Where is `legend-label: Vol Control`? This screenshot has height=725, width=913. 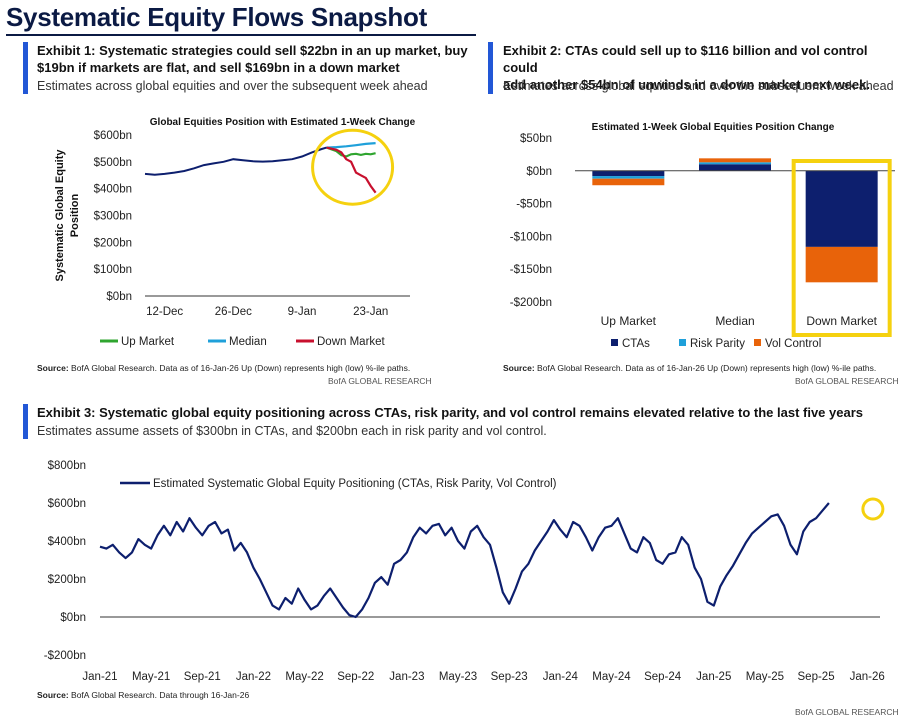 legend-label: Vol Control is located at coordinates (793, 344).